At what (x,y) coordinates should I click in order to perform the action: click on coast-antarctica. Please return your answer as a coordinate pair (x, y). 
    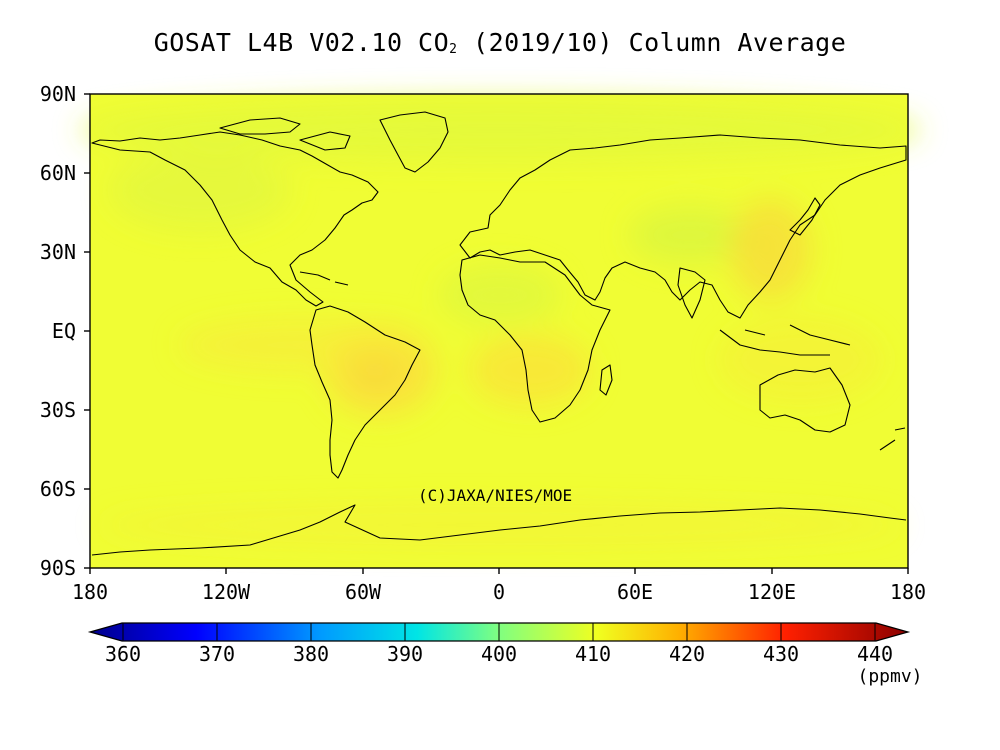
    Looking at the image, I should click on (499, 530).